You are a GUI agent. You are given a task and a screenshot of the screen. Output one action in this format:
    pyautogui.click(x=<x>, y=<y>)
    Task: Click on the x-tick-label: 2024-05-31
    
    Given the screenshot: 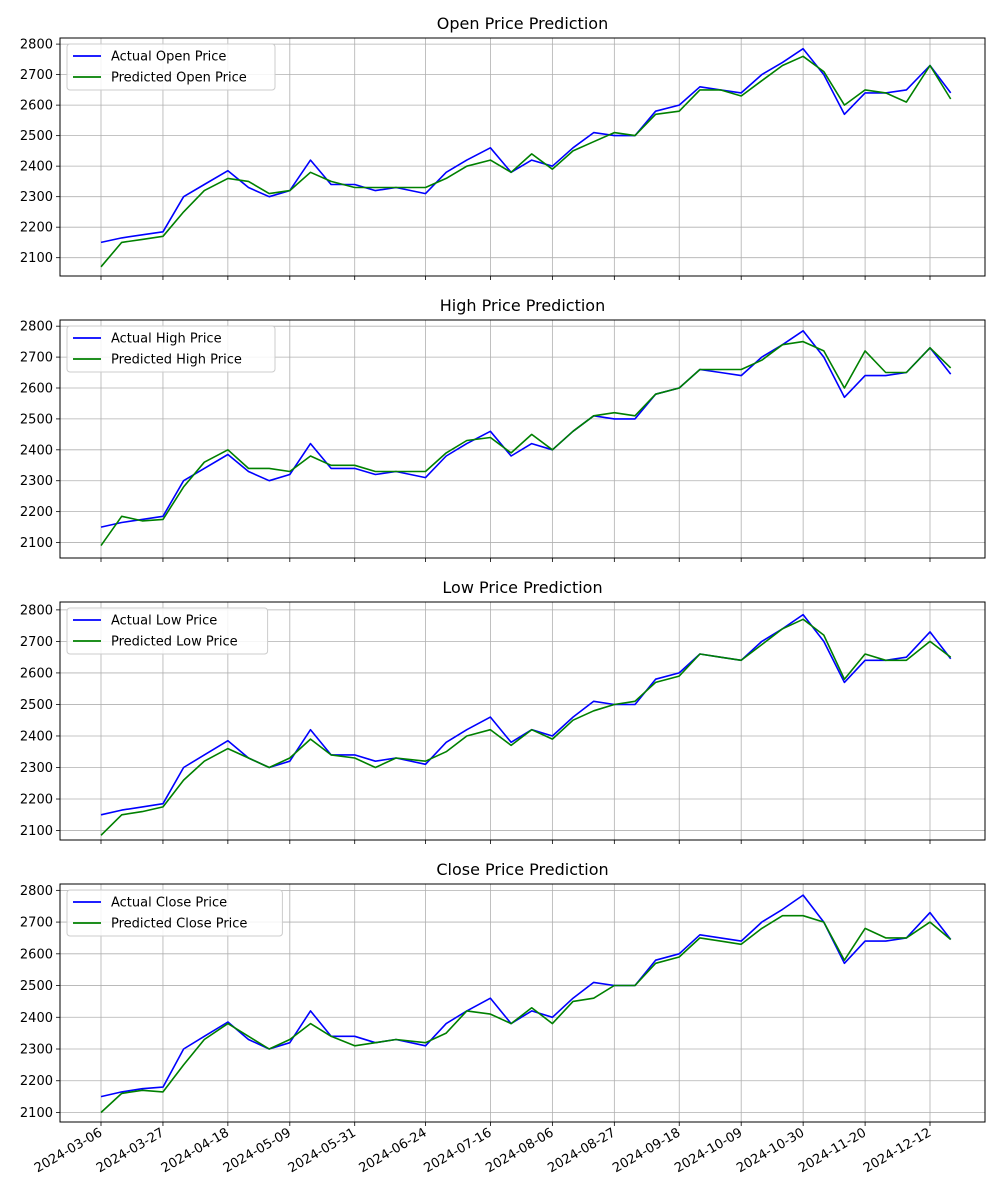 What is the action you would take?
    pyautogui.click(x=322, y=1150)
    